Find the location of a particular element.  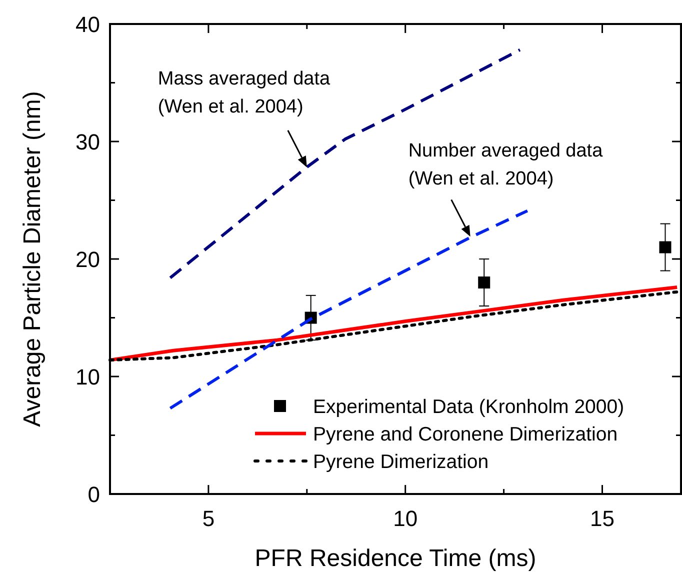

y-tick-label: 20 is located at coordinates (88, 259).